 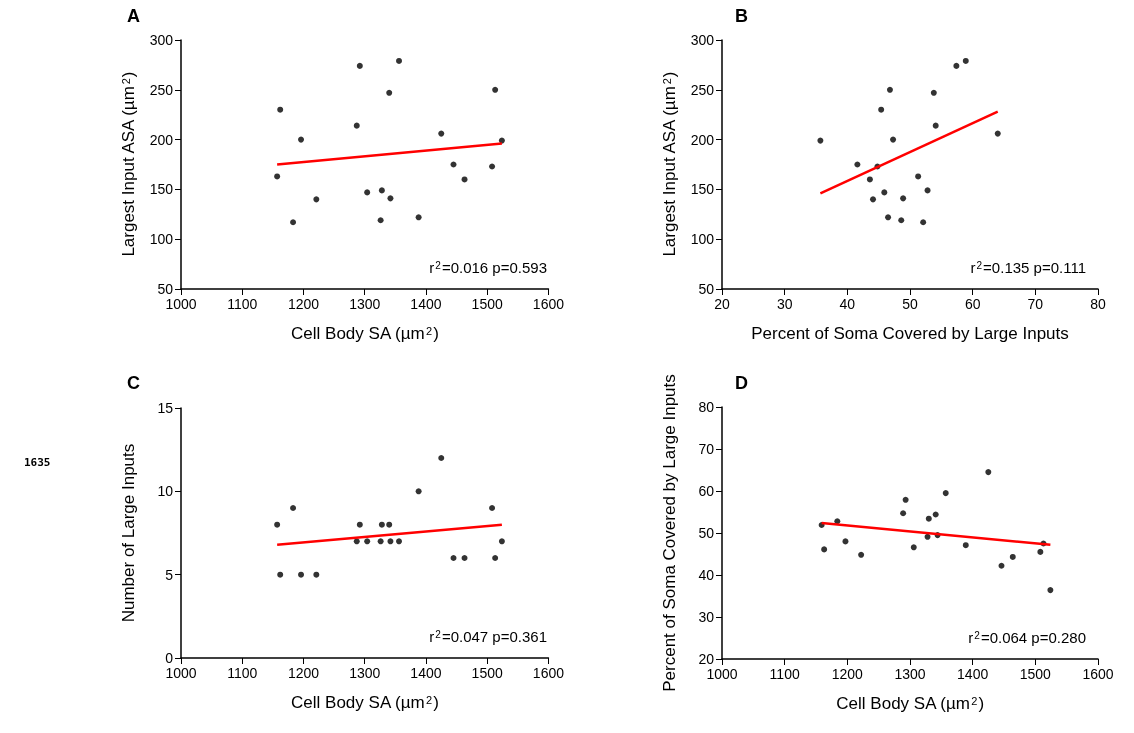 What do you see at coordinates (972, 304) in the screenshot?
I see `x-tick-label: 60` at bounding box center [972, 304].